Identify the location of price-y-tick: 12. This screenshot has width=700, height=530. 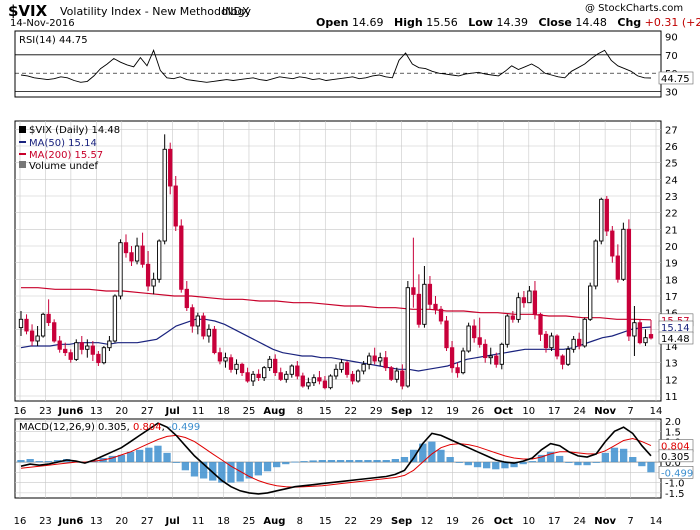
(671, 380).